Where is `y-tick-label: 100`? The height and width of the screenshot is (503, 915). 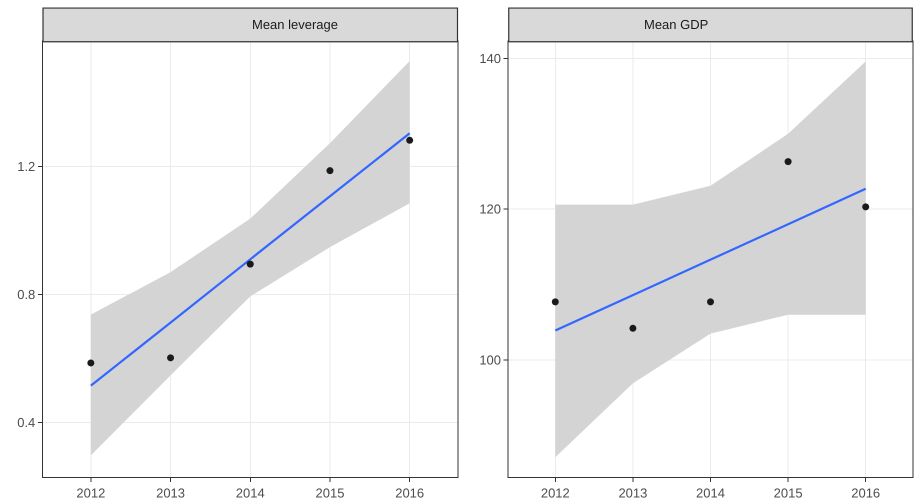
y-tick-label: 100 is located at coordinates (490, 360).